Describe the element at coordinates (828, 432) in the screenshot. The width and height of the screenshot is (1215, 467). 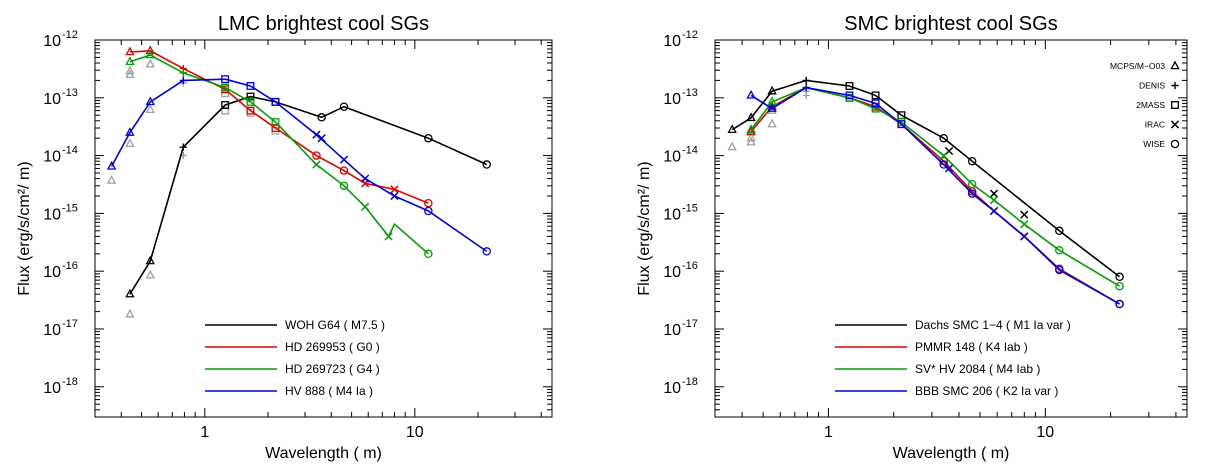
I see `x-tick-label: 1` at that location.